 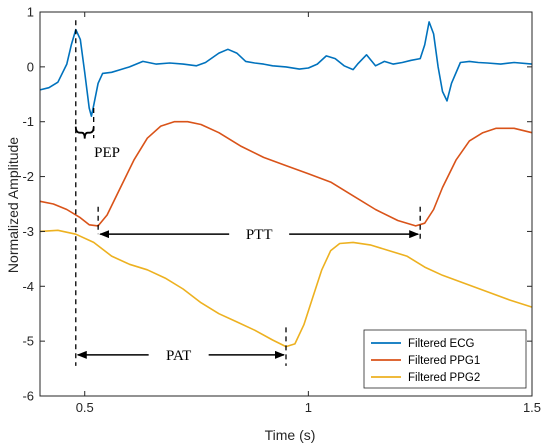 I want to click on y-tick-label: -4, so click(x=28, y=286).